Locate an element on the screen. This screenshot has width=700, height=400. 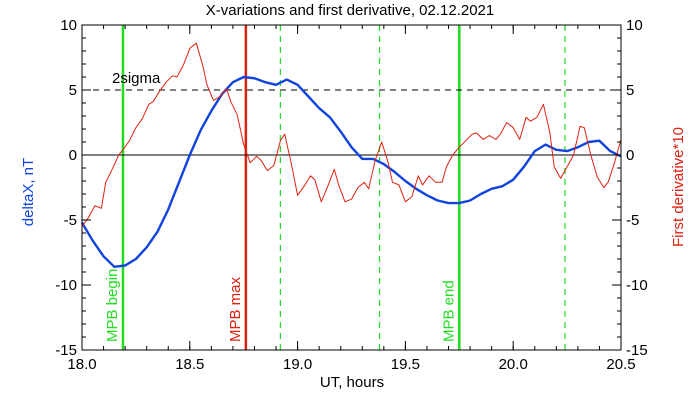
y-tick-label-right: -15 is located at coordinates (637, 350).